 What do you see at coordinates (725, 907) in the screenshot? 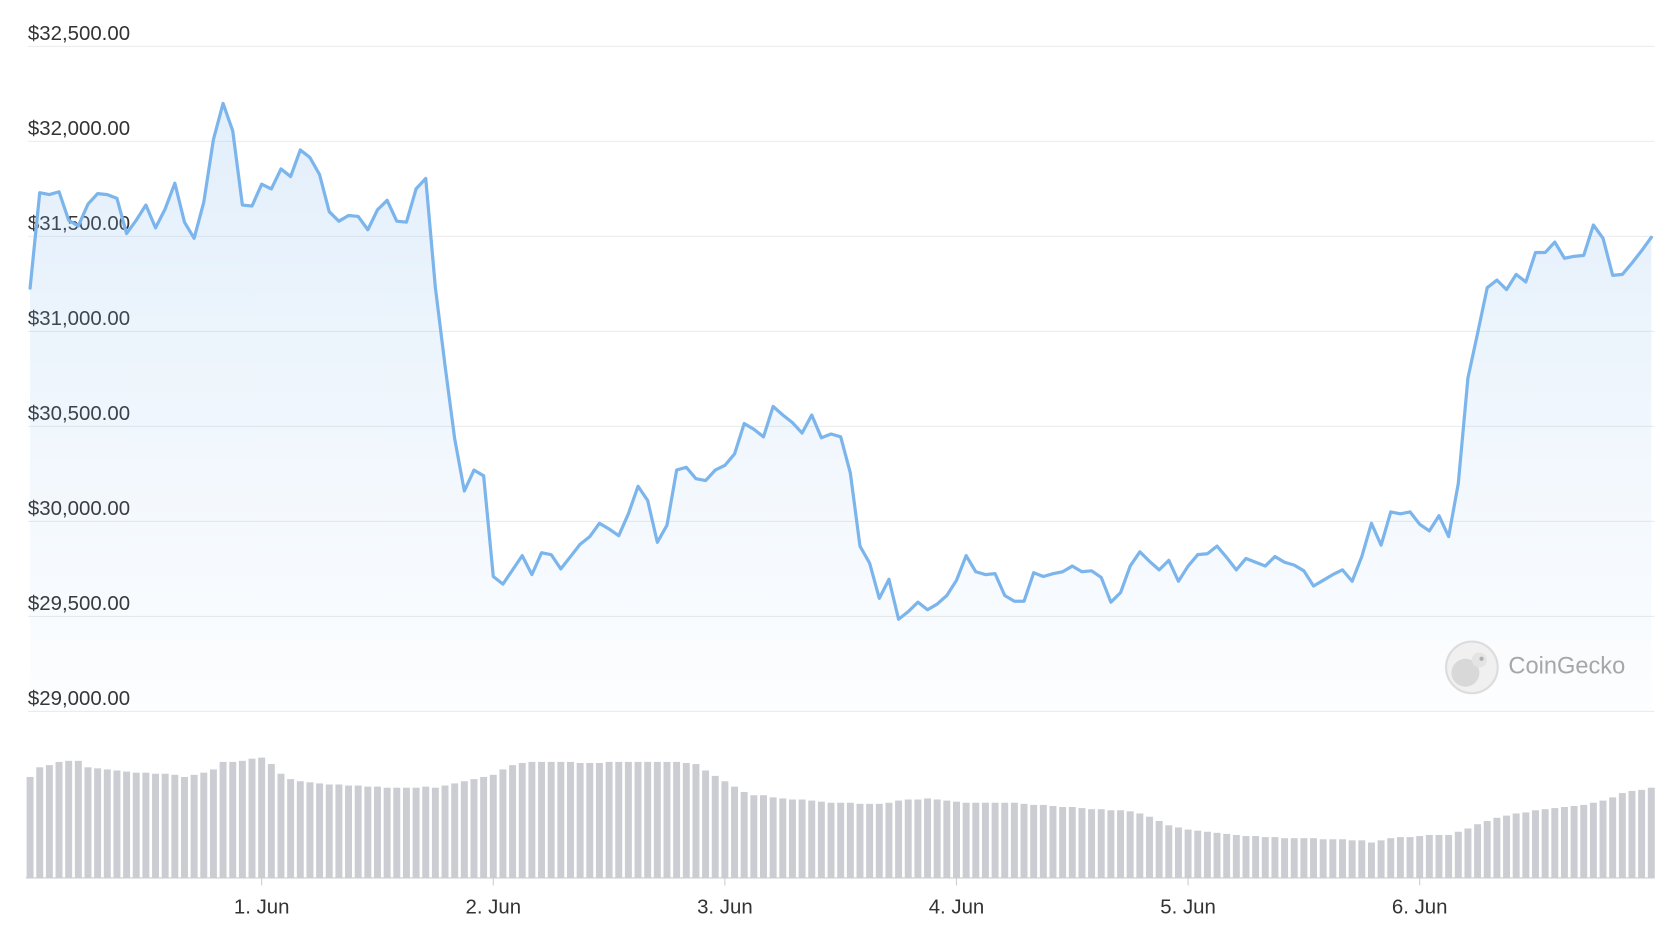
I see `x-tick-label: 3. Jun` at bounding box center [725, 907].